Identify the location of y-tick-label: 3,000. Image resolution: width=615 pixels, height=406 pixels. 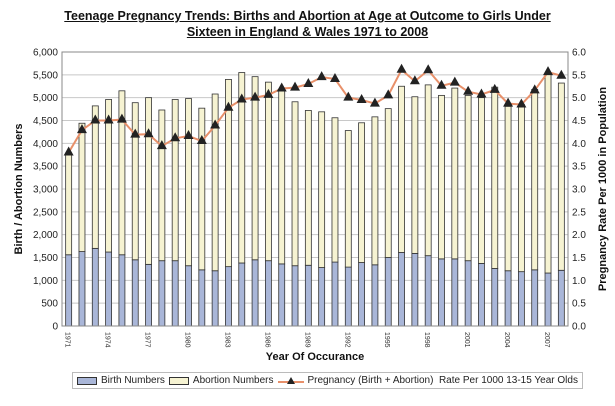
(45, 190).